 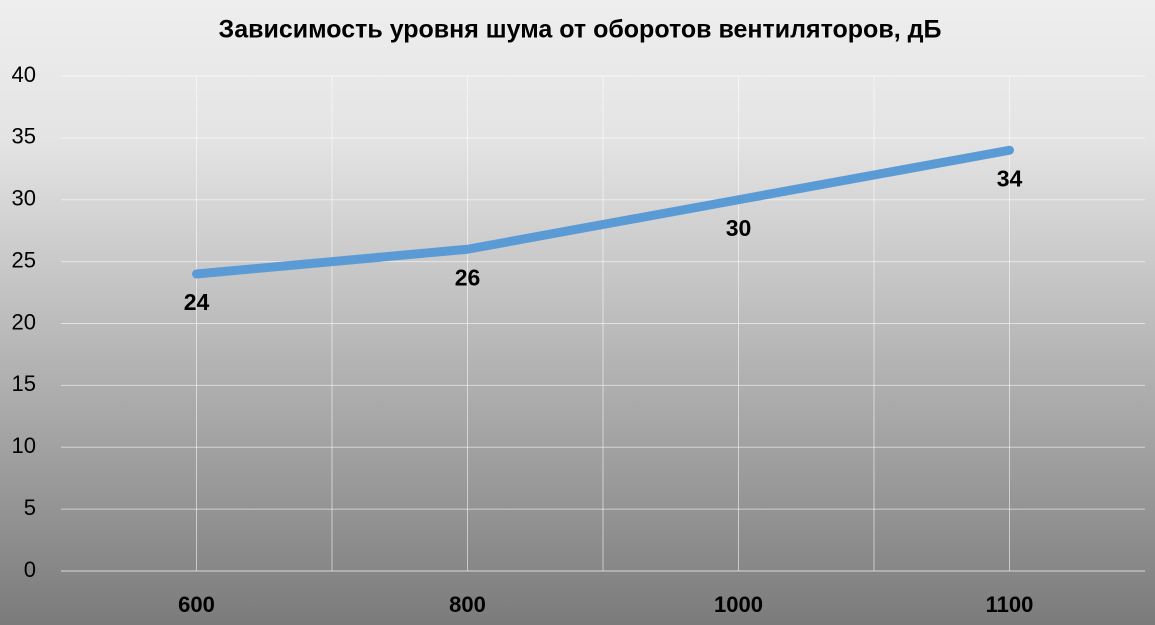 I want to click on data-label: 24, so click(x=197, y=302).